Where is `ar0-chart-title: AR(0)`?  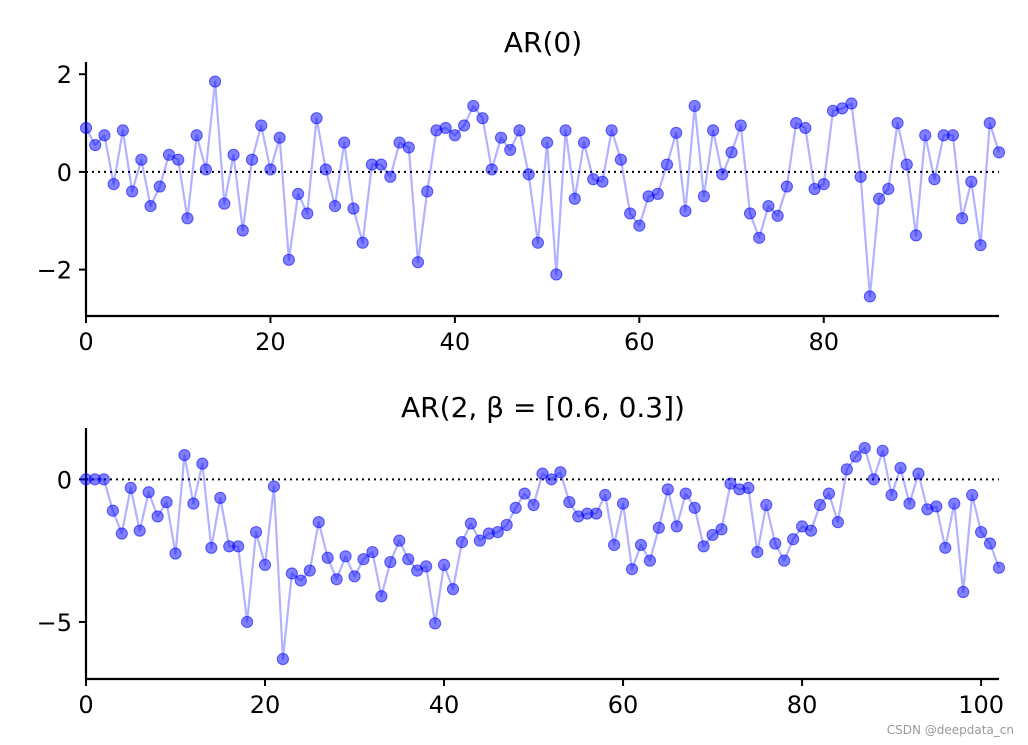
ar0-chart-title: AR(0) is located at coordinates (543, 42).